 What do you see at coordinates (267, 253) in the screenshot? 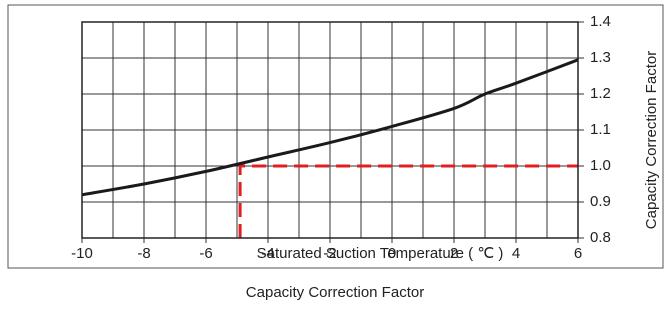
I see `x-tick-label: -4` at bounding box center [267, 253].